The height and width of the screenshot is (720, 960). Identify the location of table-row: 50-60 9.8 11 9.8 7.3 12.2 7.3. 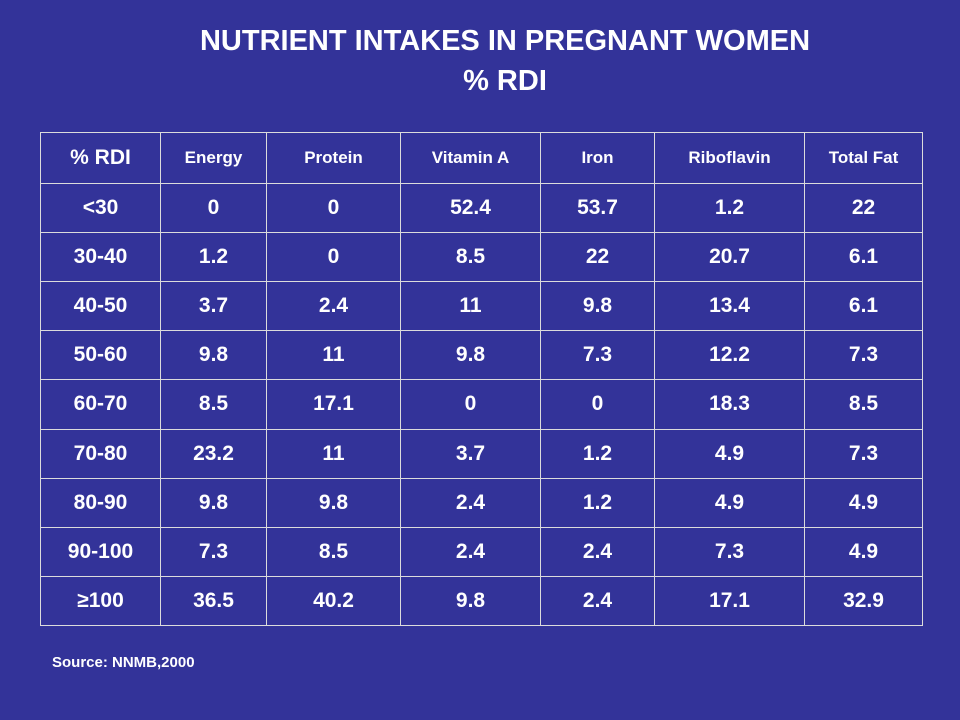
(481, 355).